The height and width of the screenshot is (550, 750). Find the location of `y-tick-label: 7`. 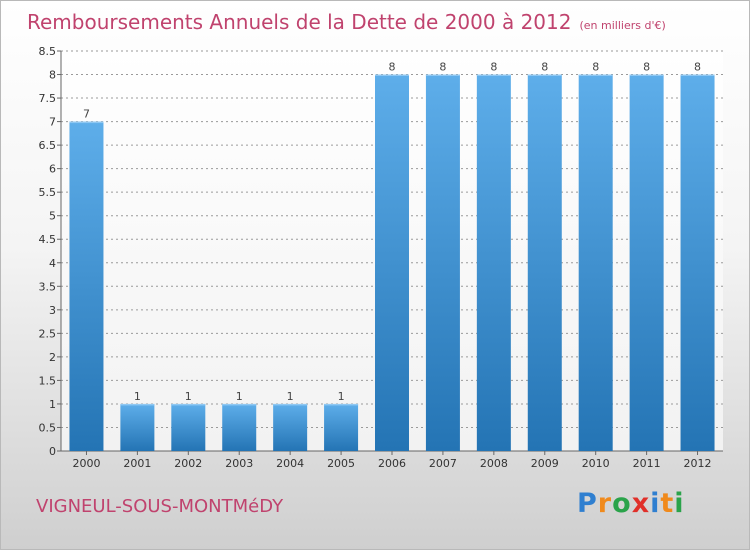

y-tick-label: 7 is located at coordinates (52, 122).